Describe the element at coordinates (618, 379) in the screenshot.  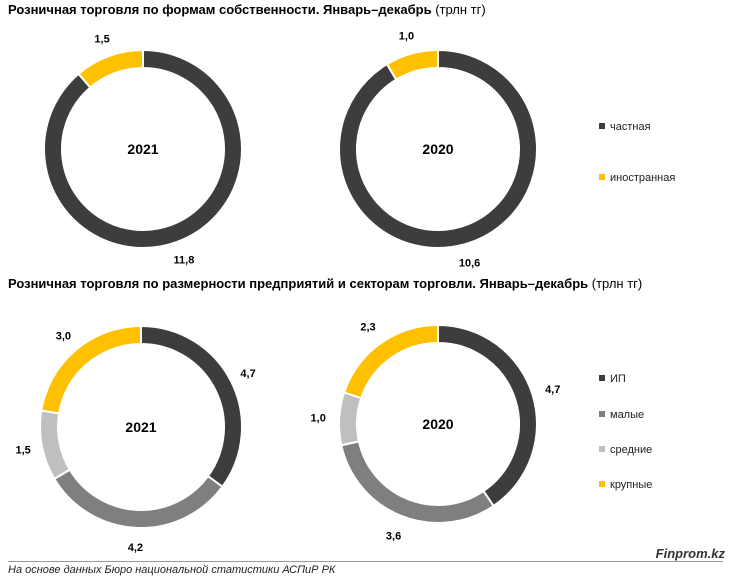
I see `legend-label: ИП` at that location.